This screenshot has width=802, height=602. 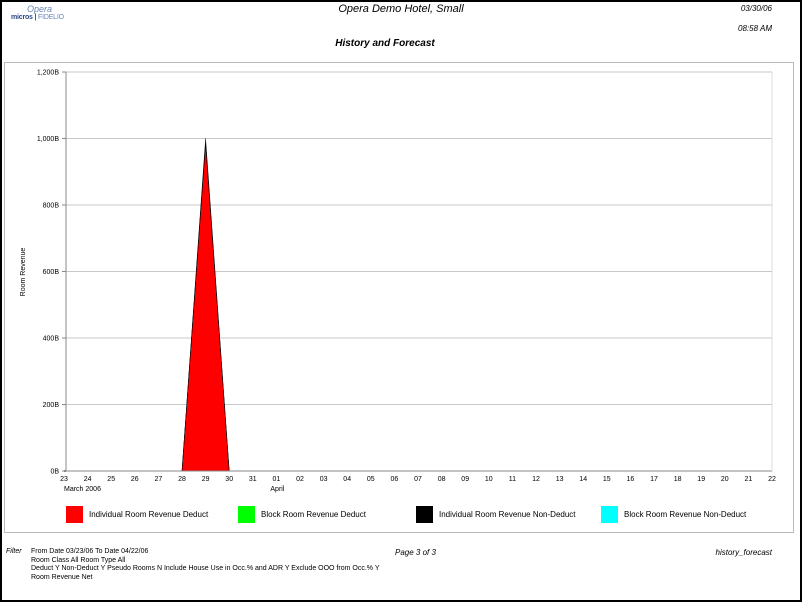 I want to click on filter-line: Room Revenue Net, so click(x=62, y=578).